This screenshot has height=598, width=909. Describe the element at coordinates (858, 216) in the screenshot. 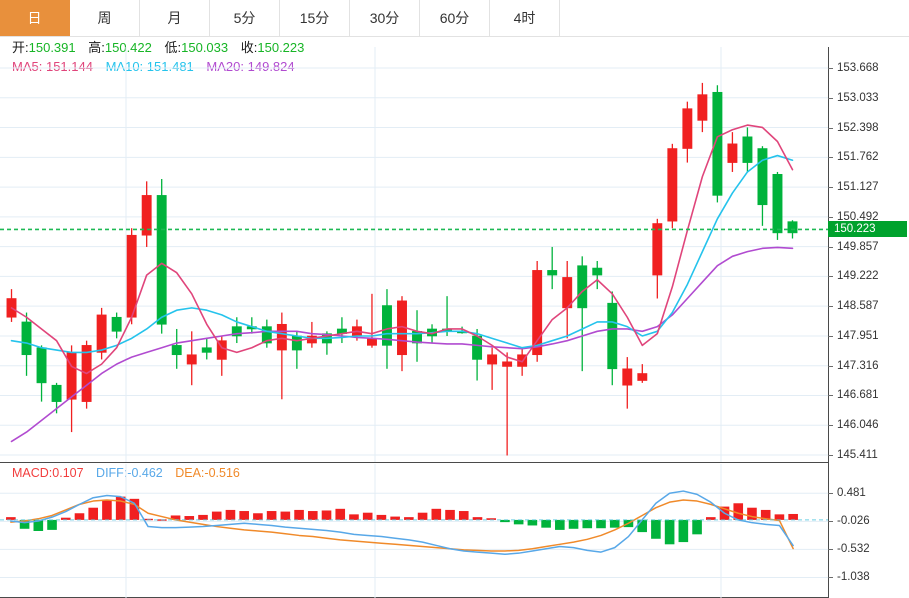

I see `price-axis-label: 150.492` at that location.